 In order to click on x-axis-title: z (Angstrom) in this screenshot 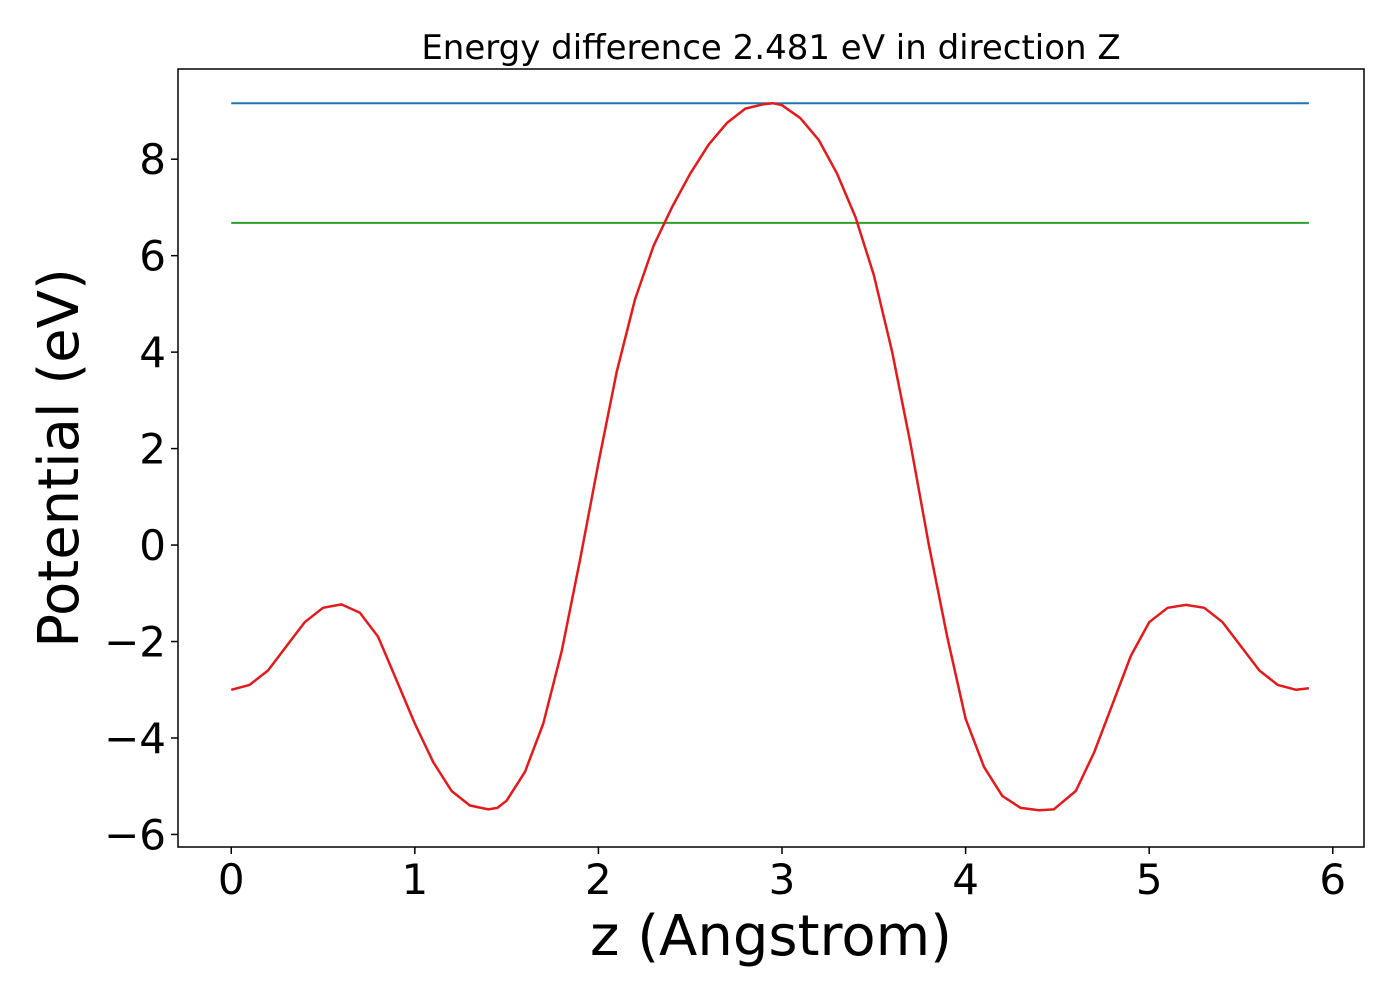, I will do `click(771, 936)`.